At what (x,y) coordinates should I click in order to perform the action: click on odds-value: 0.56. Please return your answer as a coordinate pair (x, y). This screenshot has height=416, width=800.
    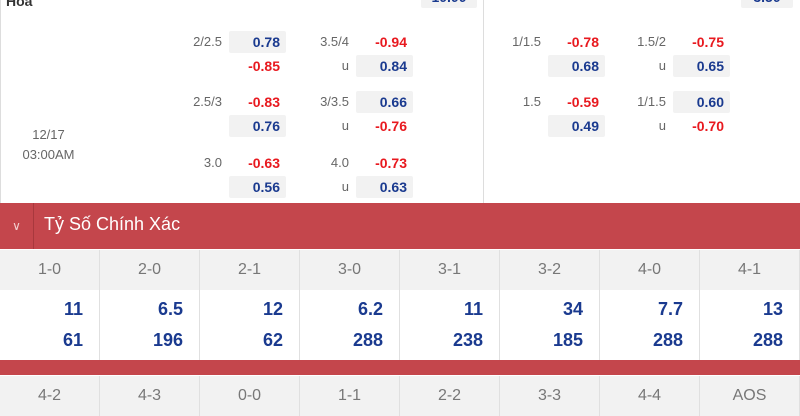
    Looking at the image, I should click on (257, 187).